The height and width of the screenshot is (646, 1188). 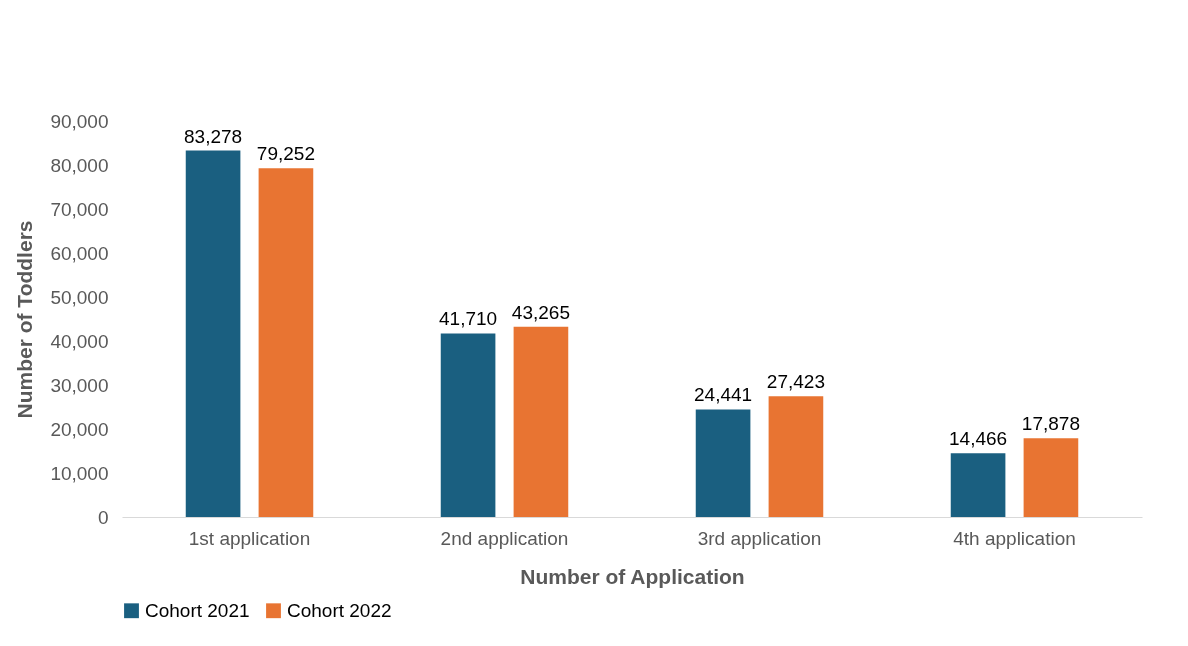 What do you see at coordinates (79, 429) in the screenshot?
I see `y-tick-label: 20,000` at bounding box center [79, 429].